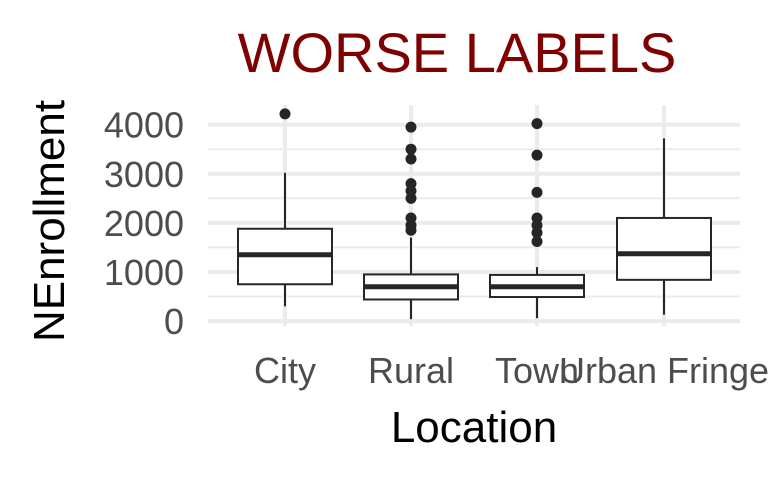  I want to click on box-town, so click(537, 218).